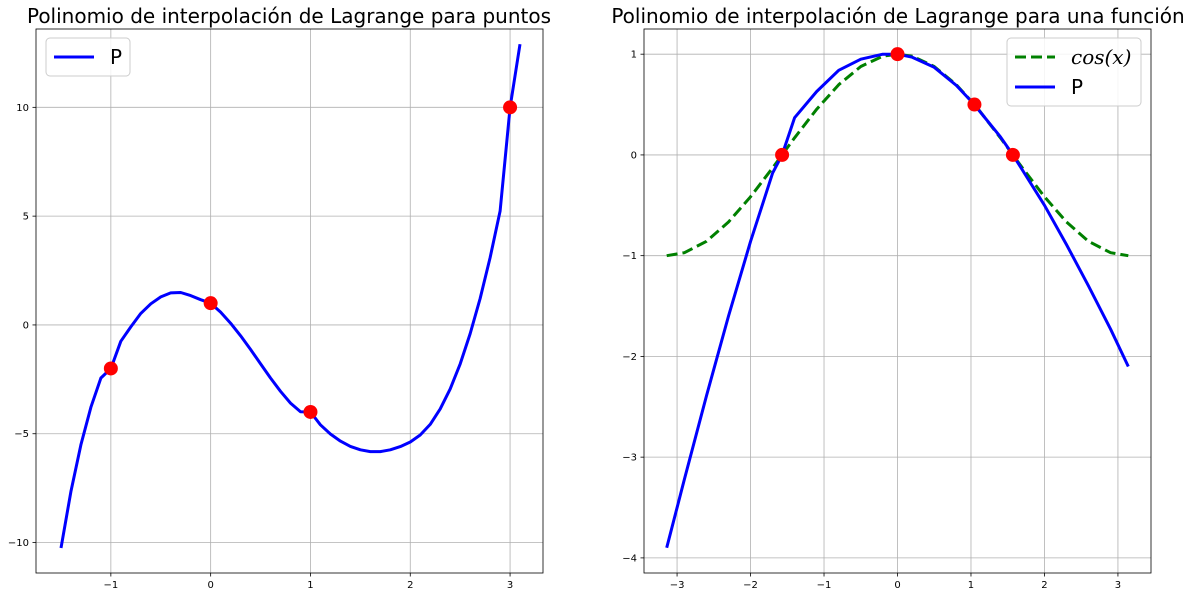 The image size is (1192, 597). What do you see at coordinates (21, 434) in the screenshot?
I see `y-tick-label: −5` at bounding box center [21, 434].